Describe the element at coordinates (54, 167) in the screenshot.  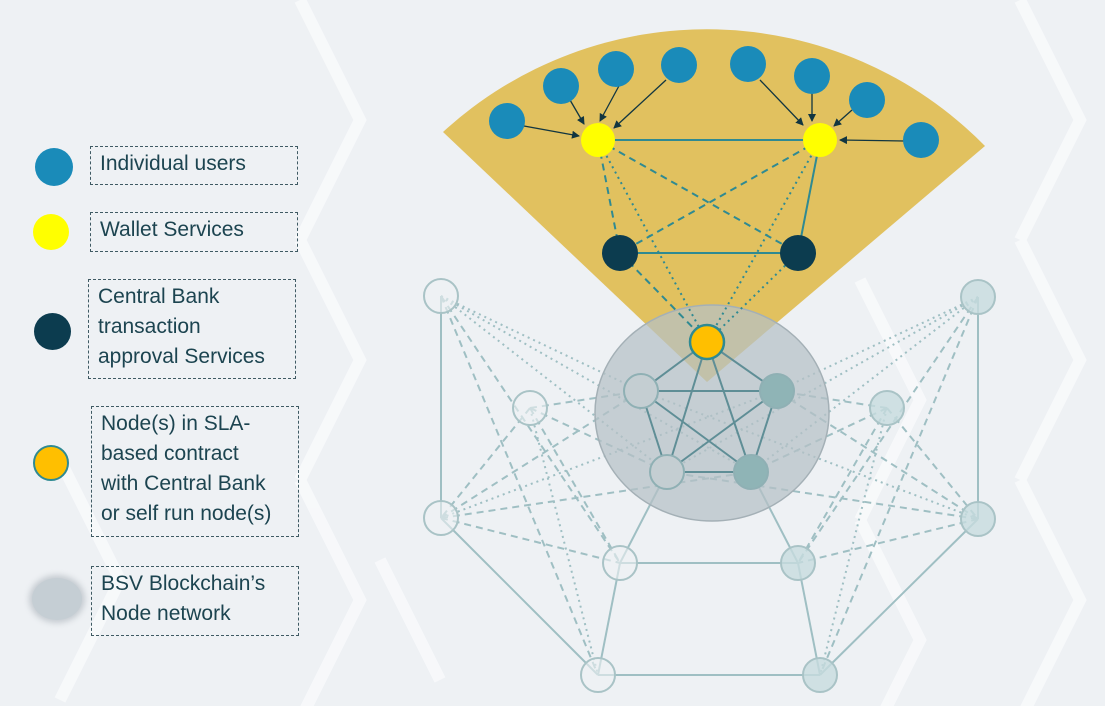
I see `individual-user-swatch` at that location.